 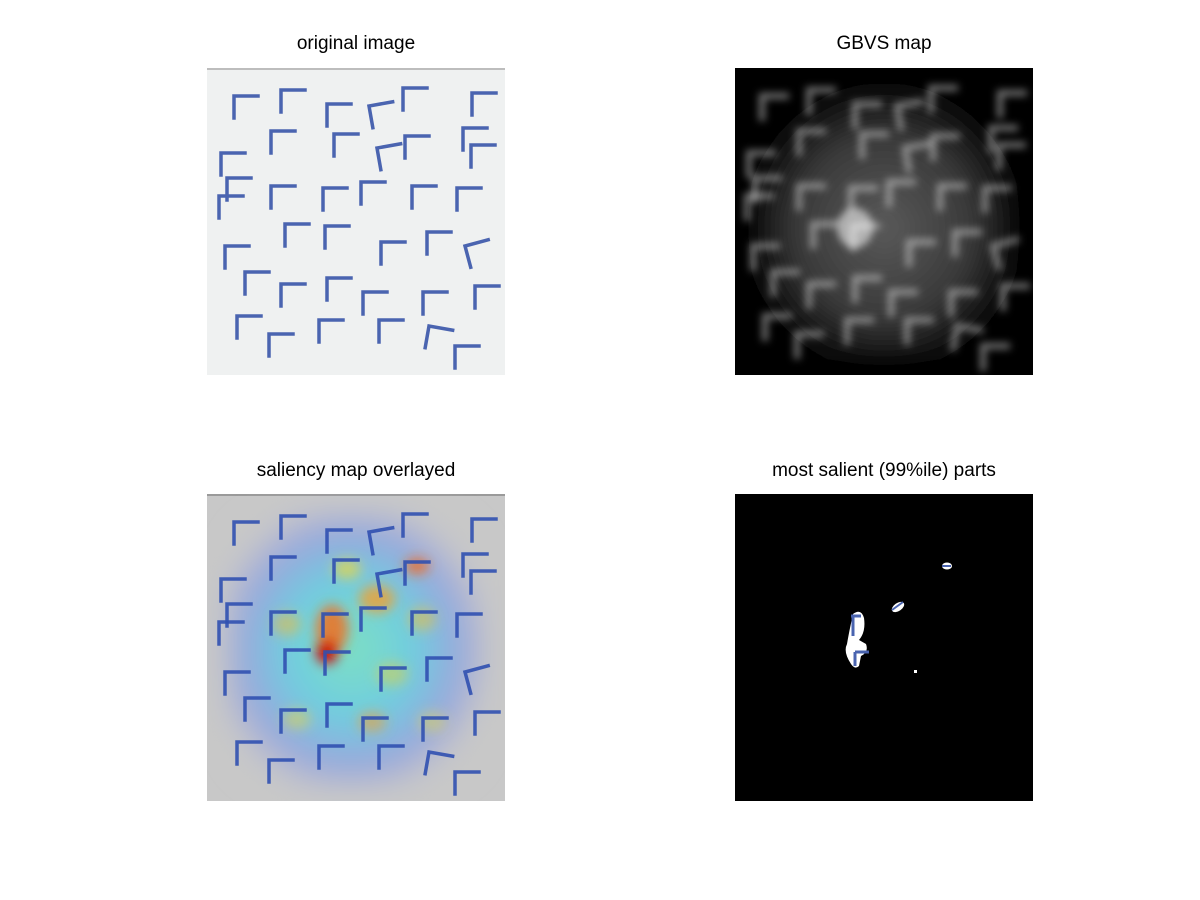 I want to click on gbvs-map-image, so click(x=884, y=221).